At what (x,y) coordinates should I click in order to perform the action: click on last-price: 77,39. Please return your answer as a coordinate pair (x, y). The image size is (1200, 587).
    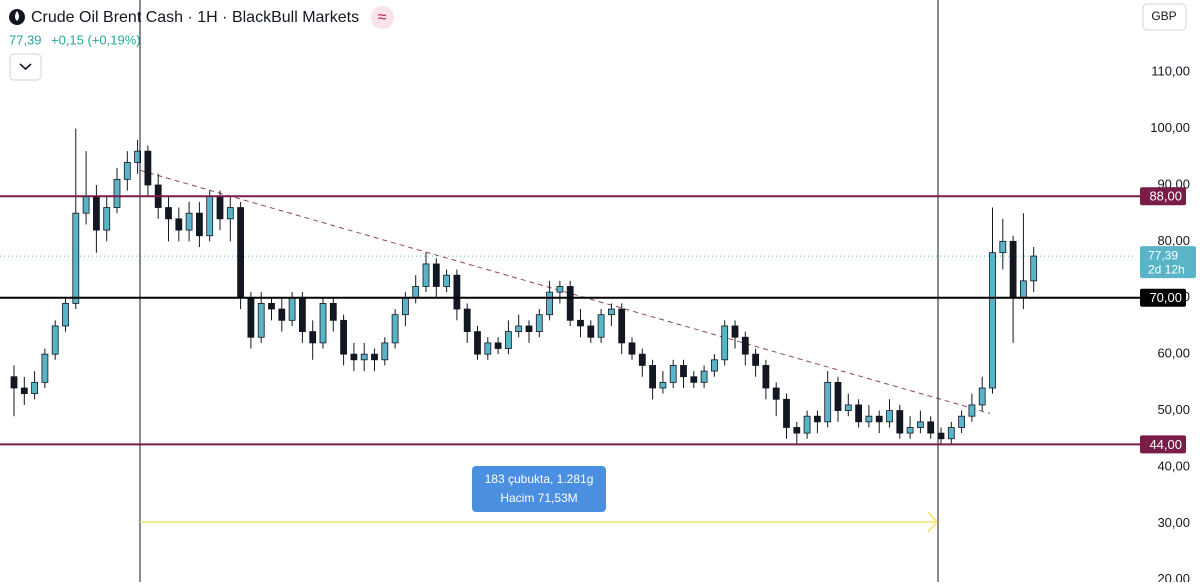
    Looking at the image, I should click on (25, 39).